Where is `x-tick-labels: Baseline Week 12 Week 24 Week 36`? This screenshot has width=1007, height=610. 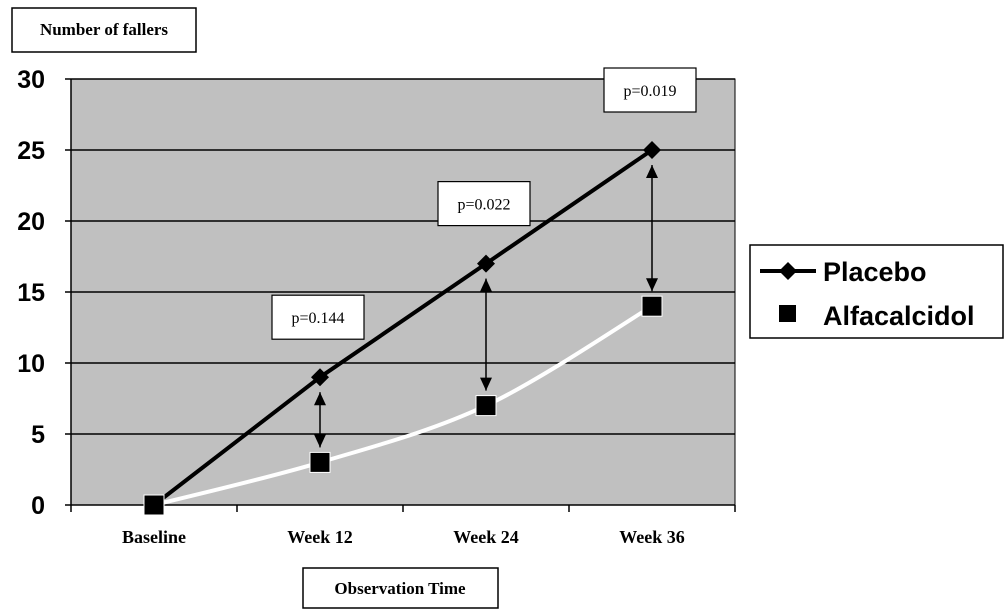 x-tick-labels: Baseline Week 12 Week 24 Week 36 is located at coordinates (403, 537).